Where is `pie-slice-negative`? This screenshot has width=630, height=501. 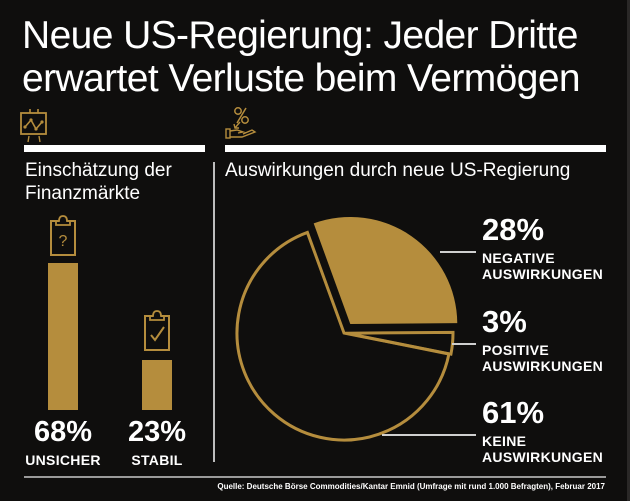
pie-slice-negative is located at coordinates (385, 270).